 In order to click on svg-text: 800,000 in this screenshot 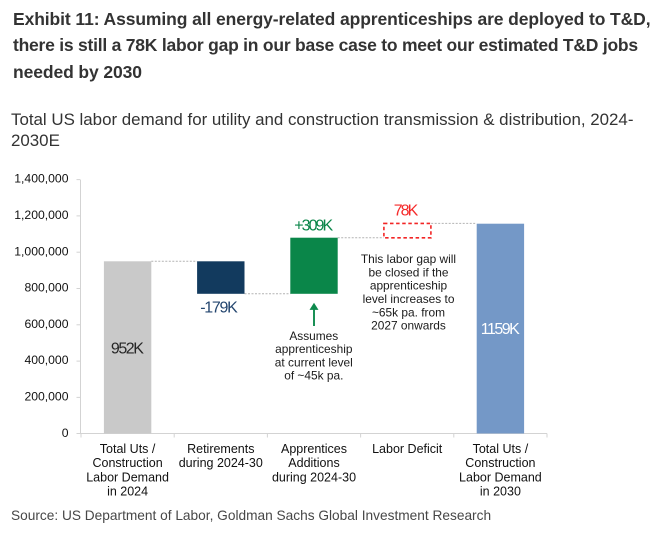, I will do `click(46, 288)`.